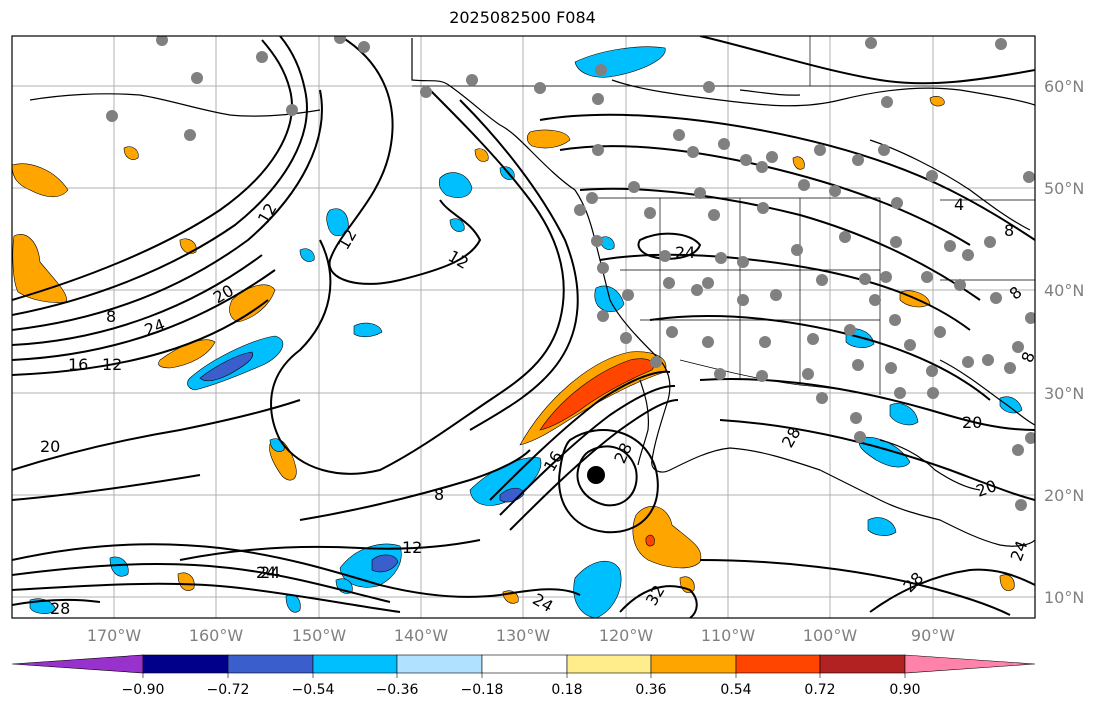 Image resolution: width=1105 pixels, height=712 pixels. I want to click on colorbar-tick-label: −0.72, so click(228, 690).